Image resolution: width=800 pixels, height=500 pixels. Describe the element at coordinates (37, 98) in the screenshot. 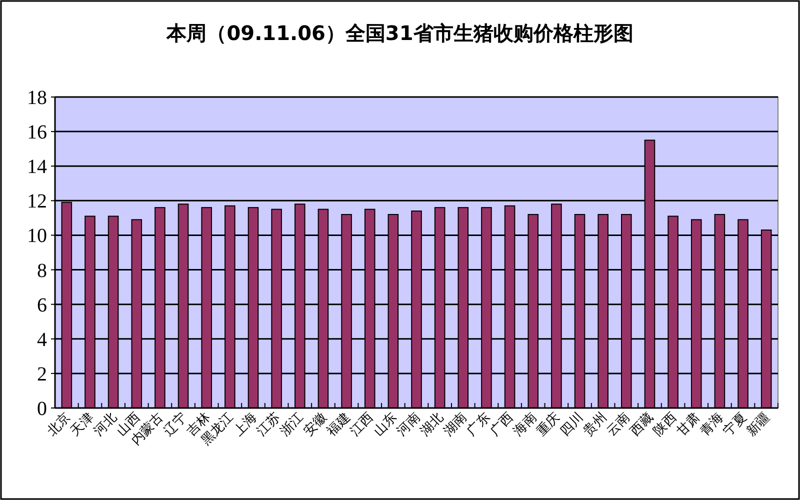

I see `y-tick-label: 18` at that location.